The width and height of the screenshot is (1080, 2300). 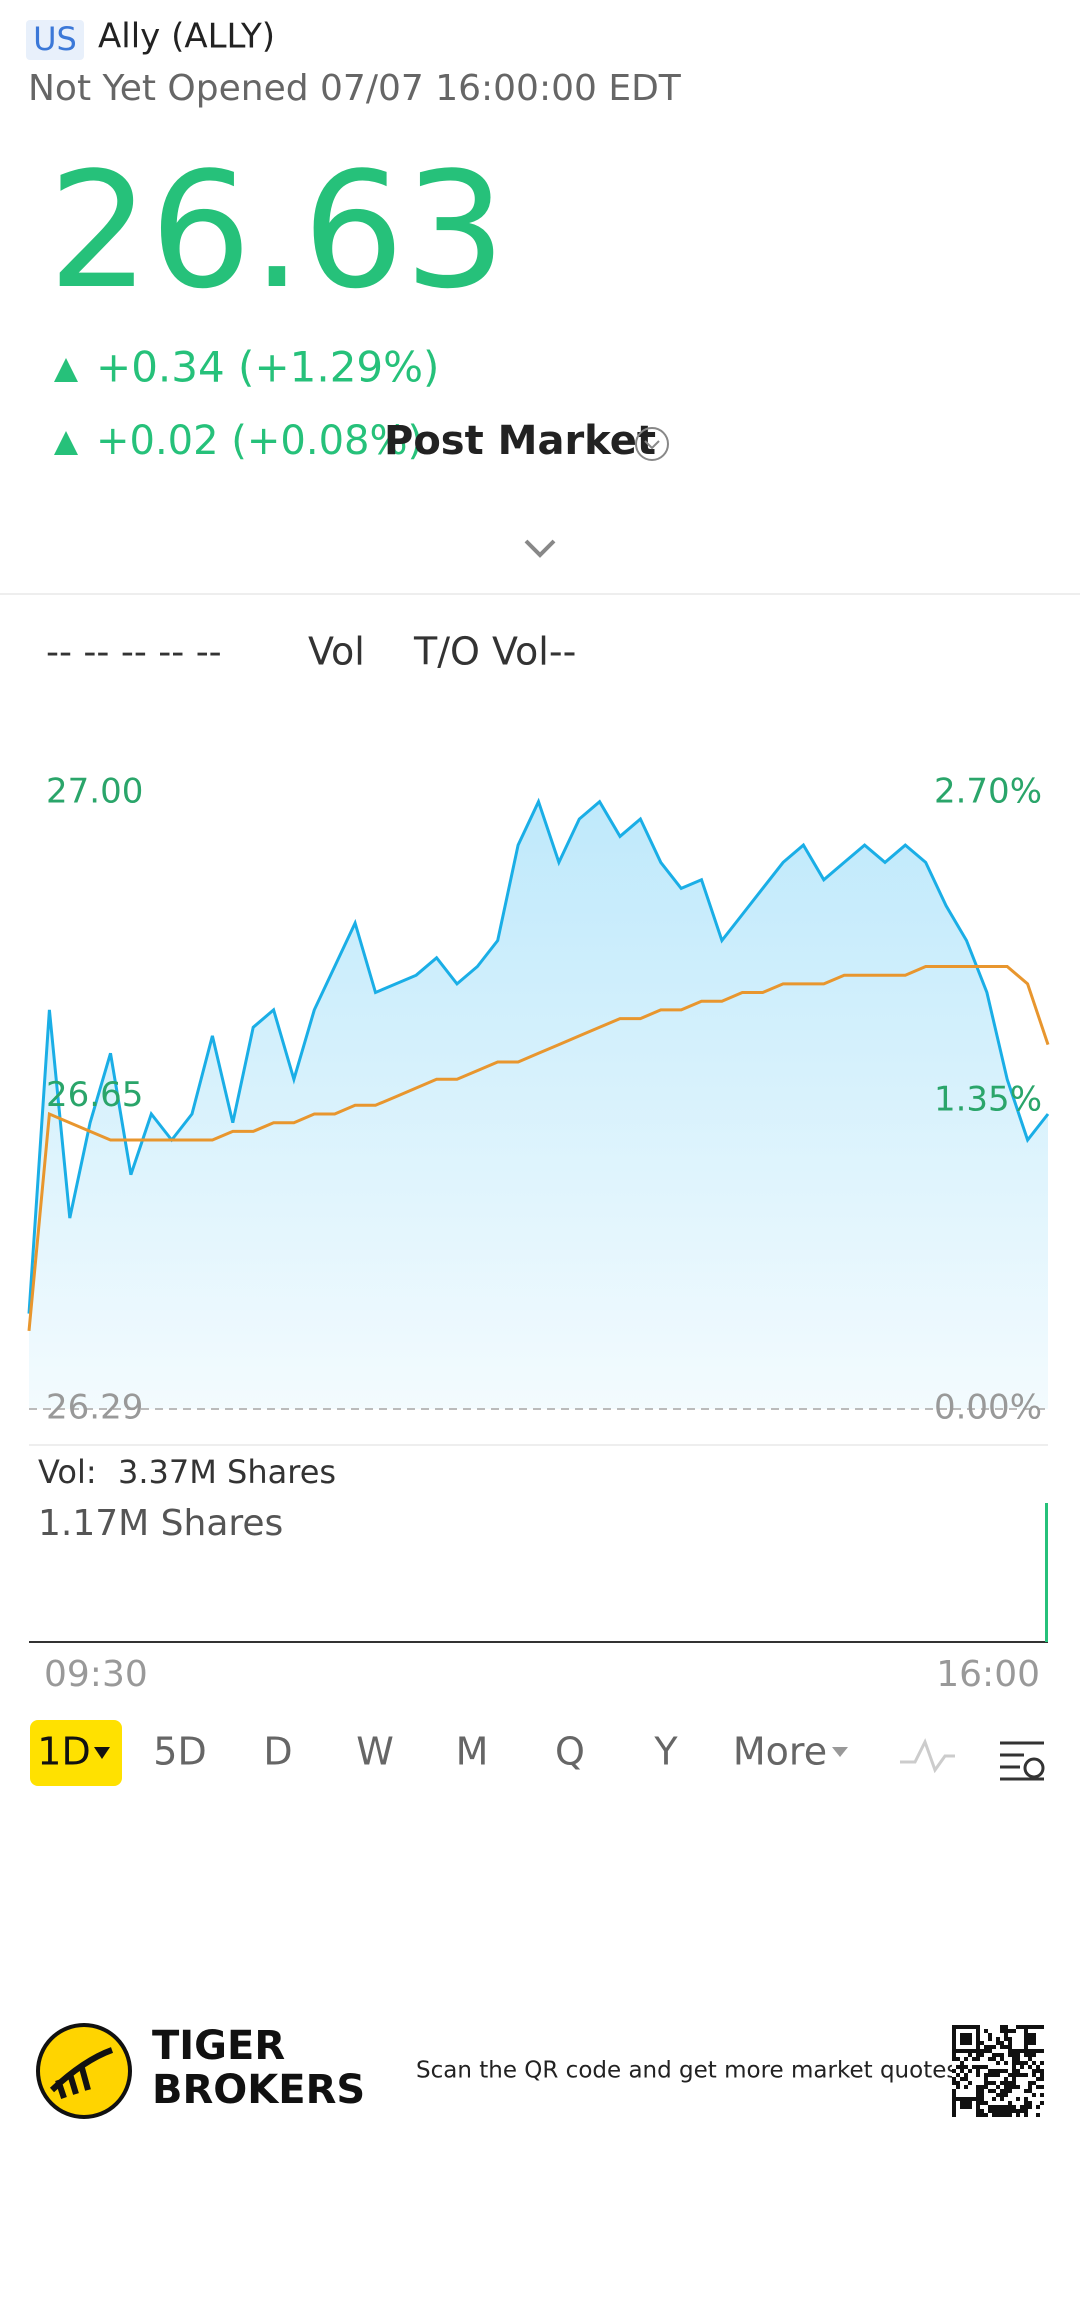 I want to click on change: +0.34 (+1.29%), so click(x=267, y=367).